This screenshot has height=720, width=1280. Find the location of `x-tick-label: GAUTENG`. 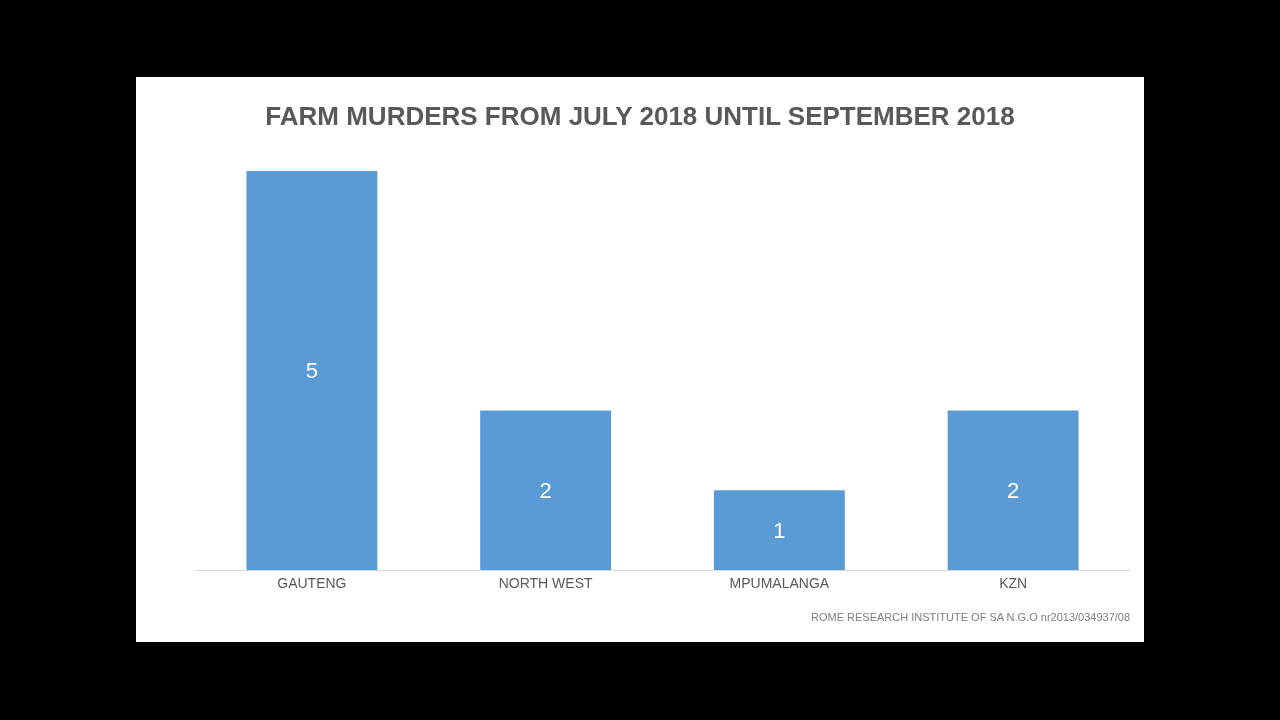

x-tick-label: GAUTENG is located at coordinates (312, 582).